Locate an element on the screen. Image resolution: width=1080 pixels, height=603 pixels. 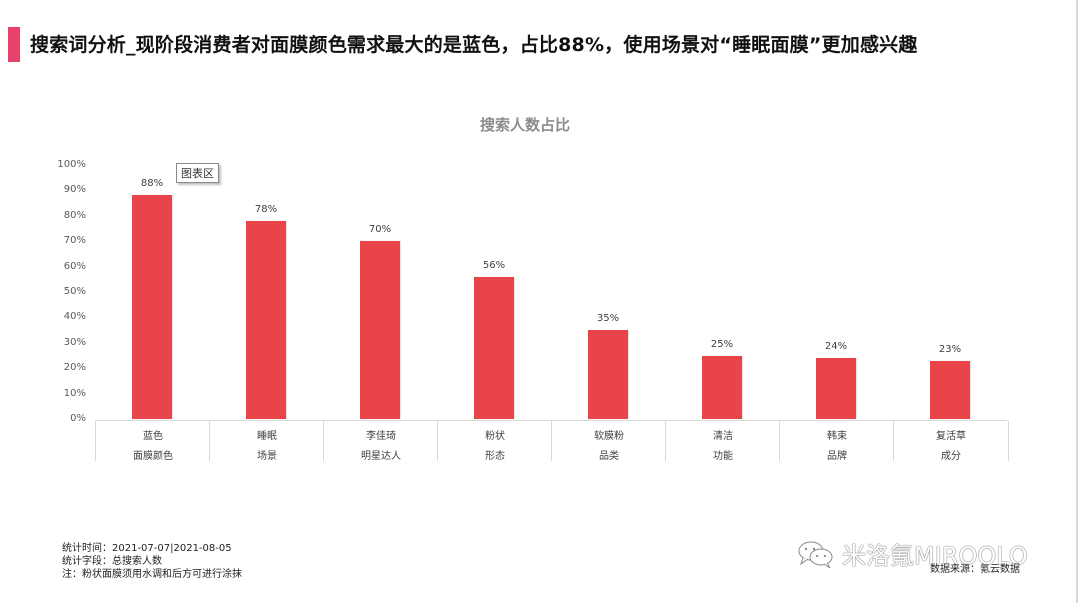
x-category-column: 软膜粉 品类 is located at coordinates (608, 441).